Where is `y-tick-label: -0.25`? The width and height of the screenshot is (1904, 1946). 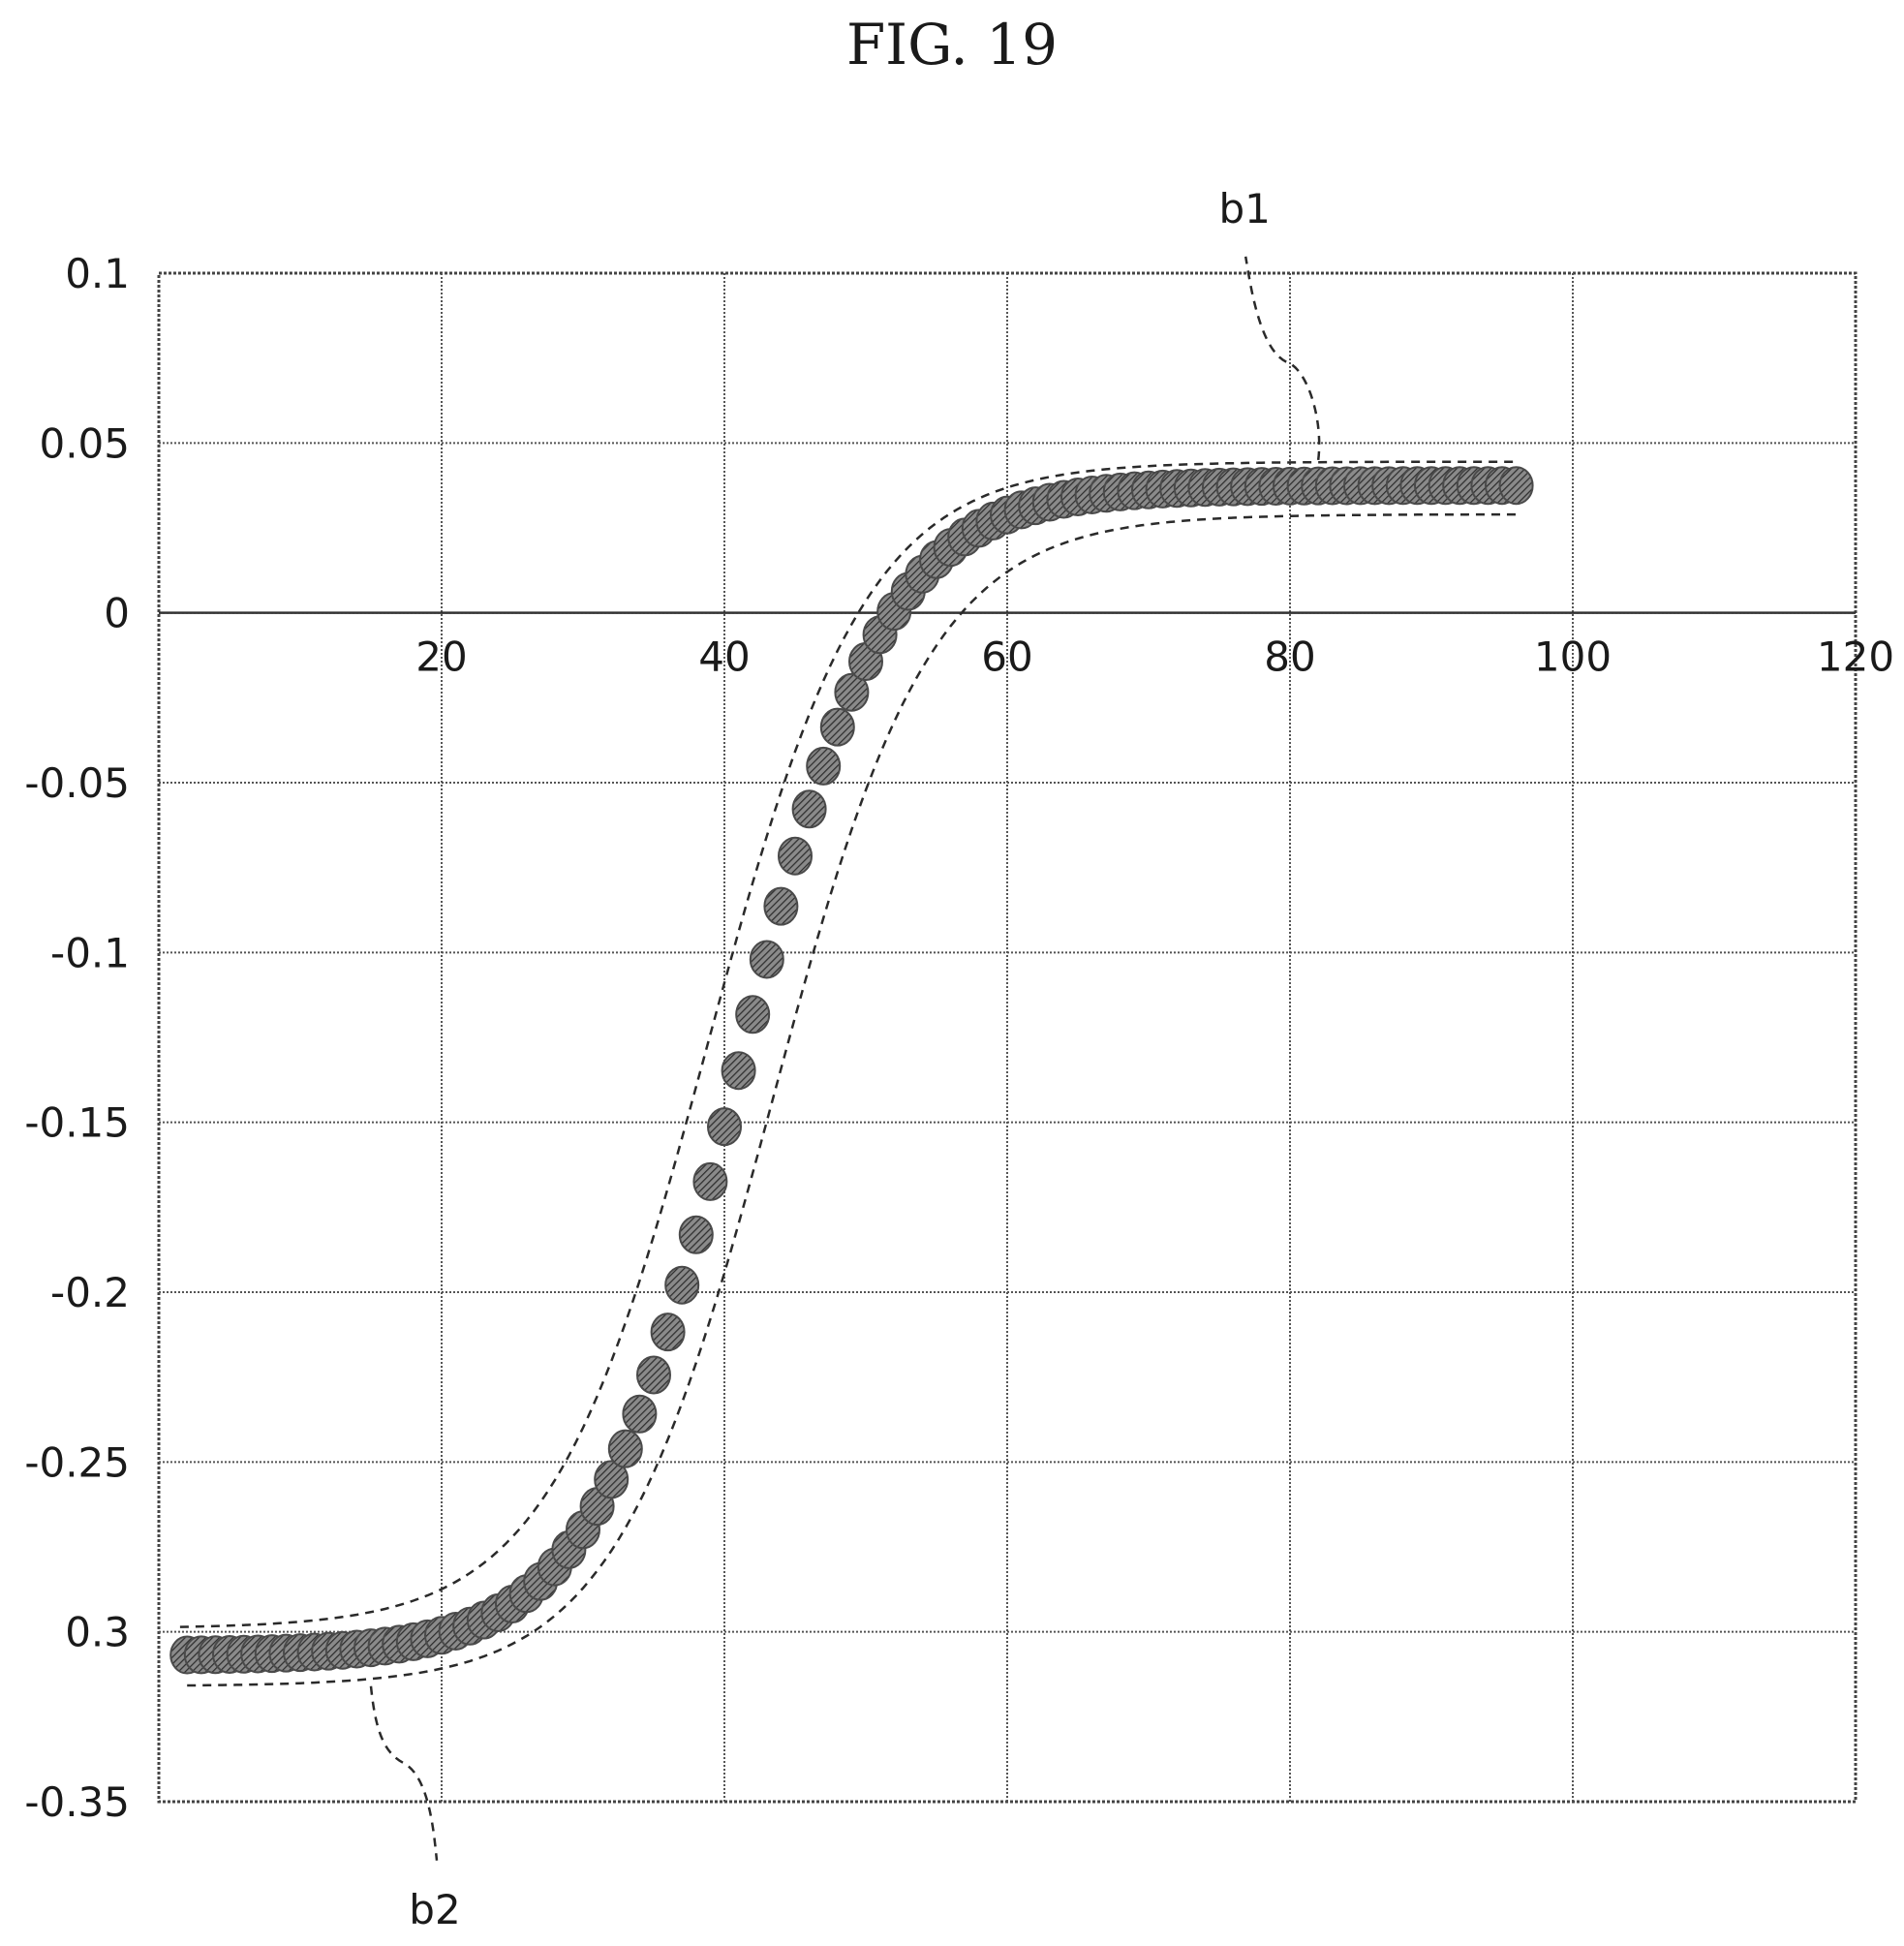 y-tick-label: -0.25 is located at coordinates (77, 1462).